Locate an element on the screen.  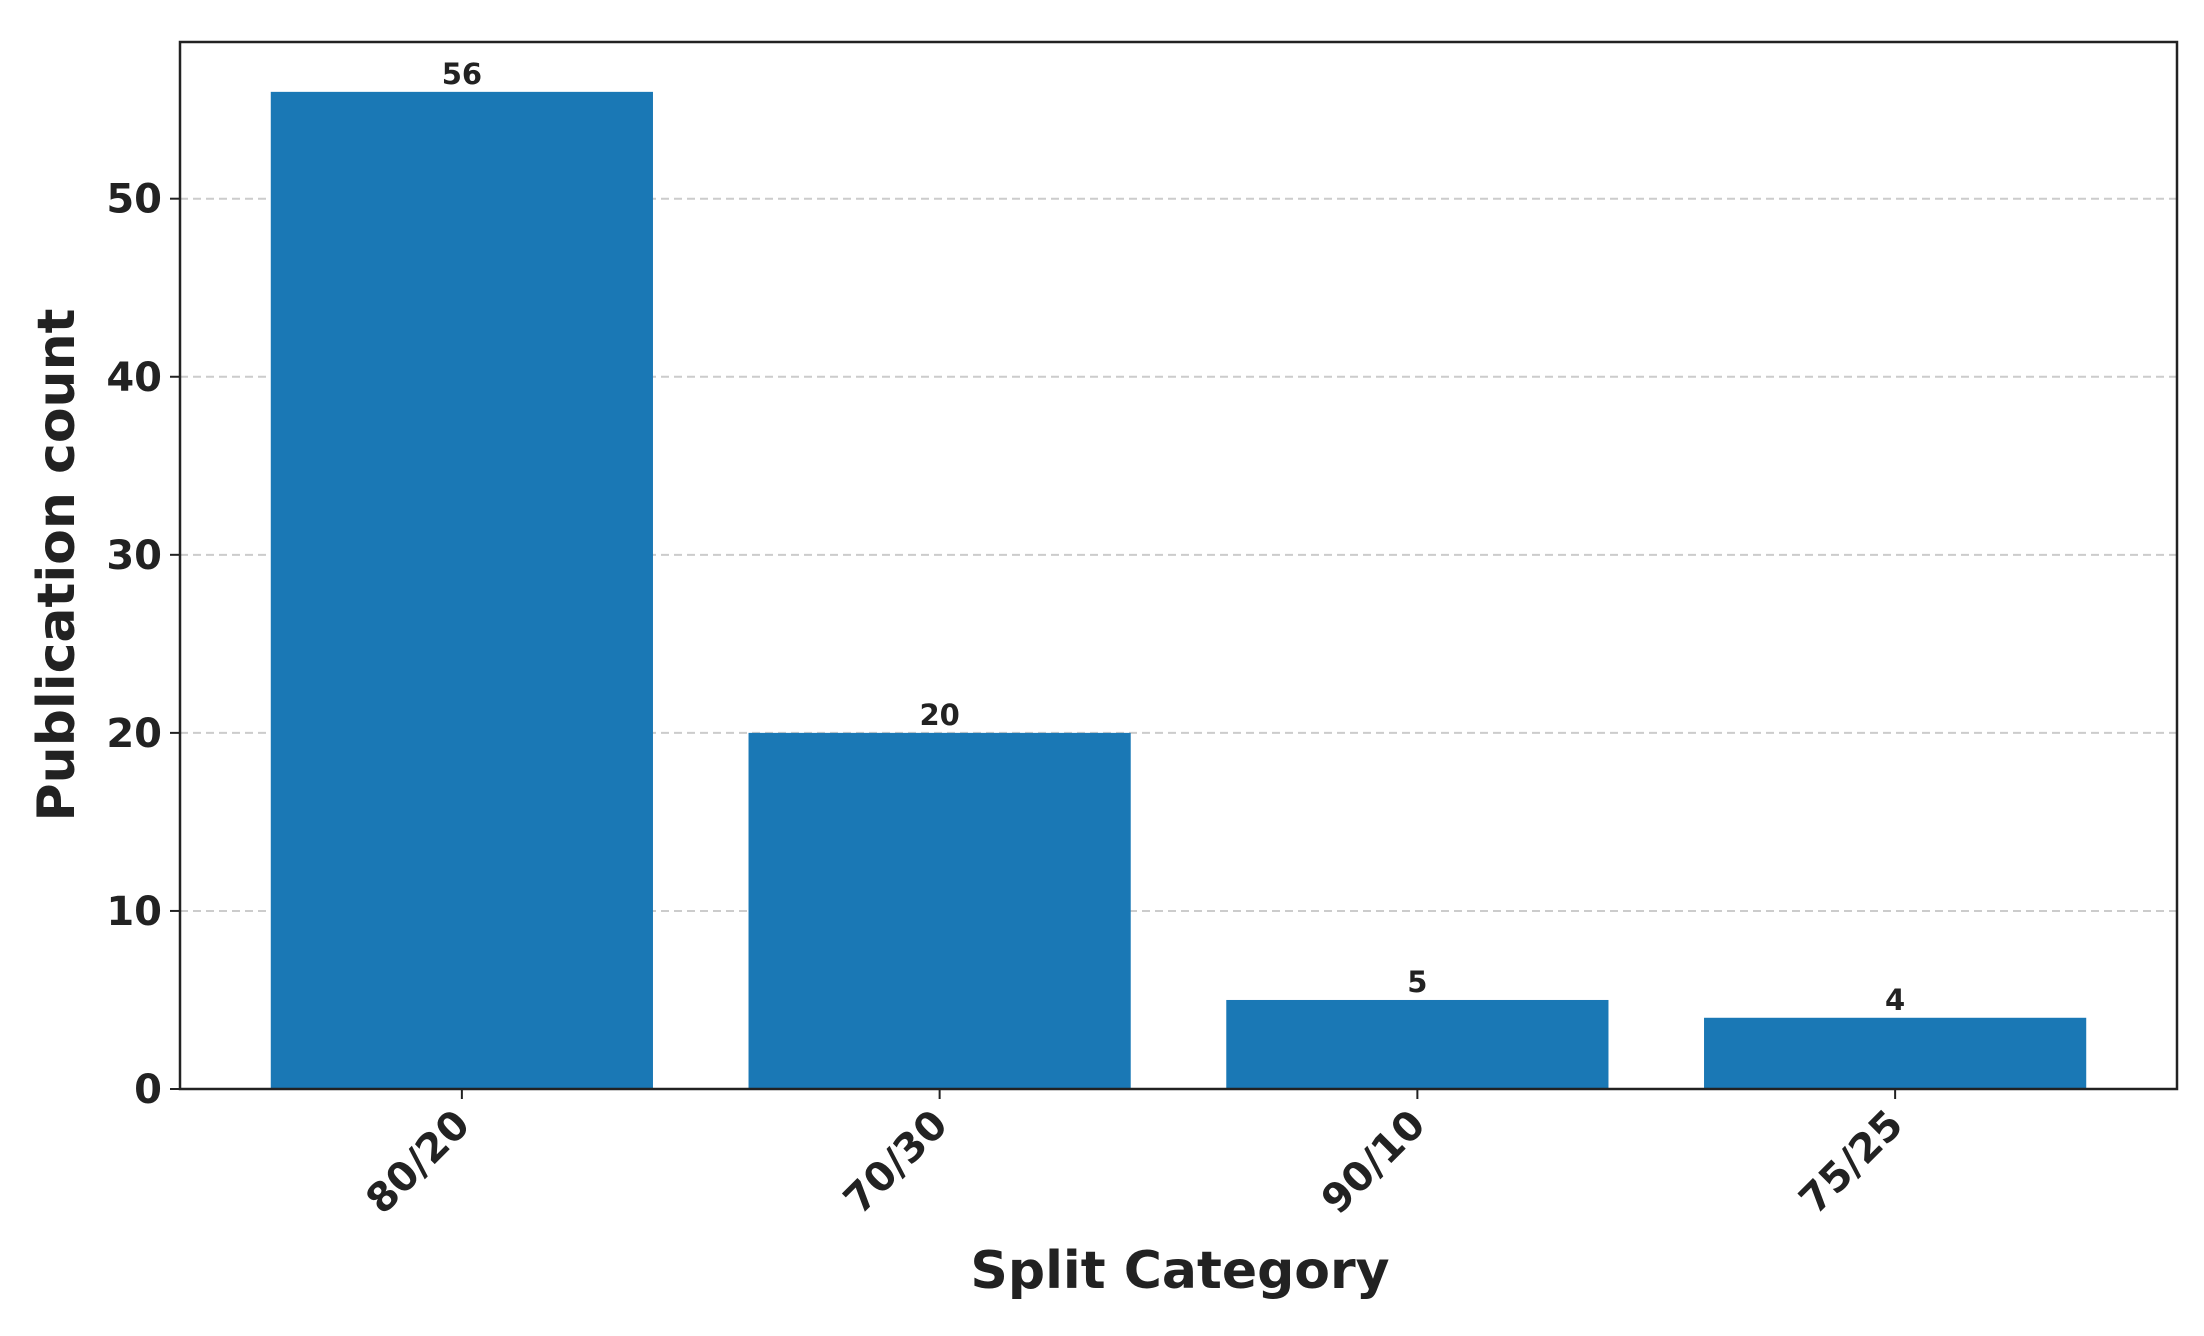
value-label: 56 is located at coordinates (462, 74).